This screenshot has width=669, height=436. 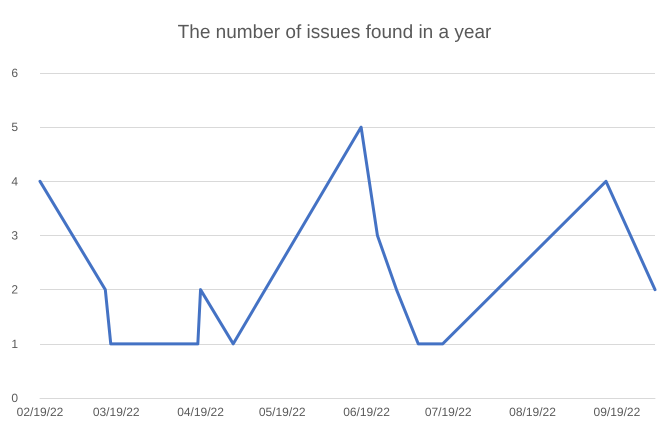 What do you see at coordinates (366, 412) in the screenshot?
I see `x-tick-label: 06/19/22` at bounding box center [366, 412].